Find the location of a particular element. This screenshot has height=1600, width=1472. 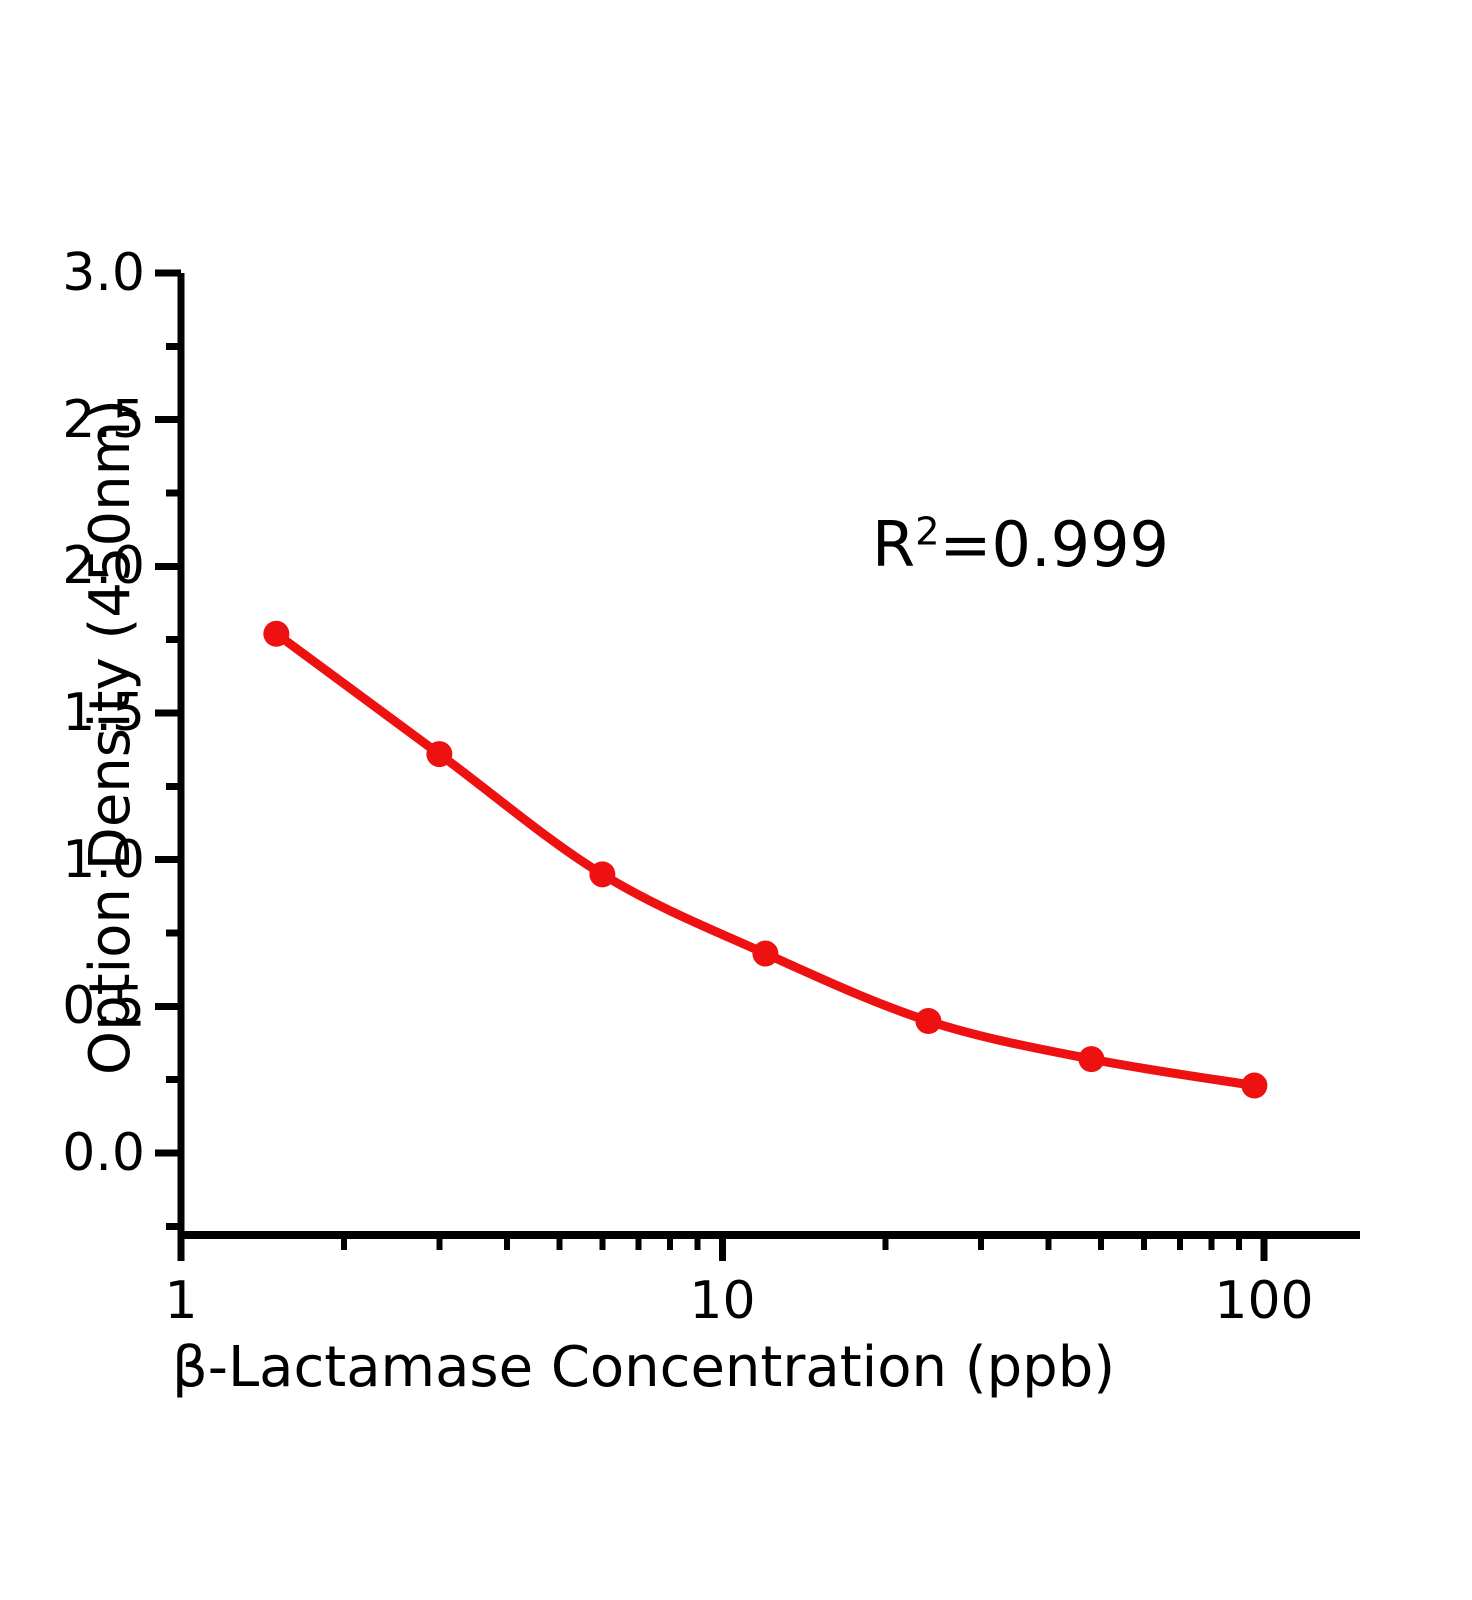

y-axis-tick-label: 0.0 is located at coordinates (103, 1153).